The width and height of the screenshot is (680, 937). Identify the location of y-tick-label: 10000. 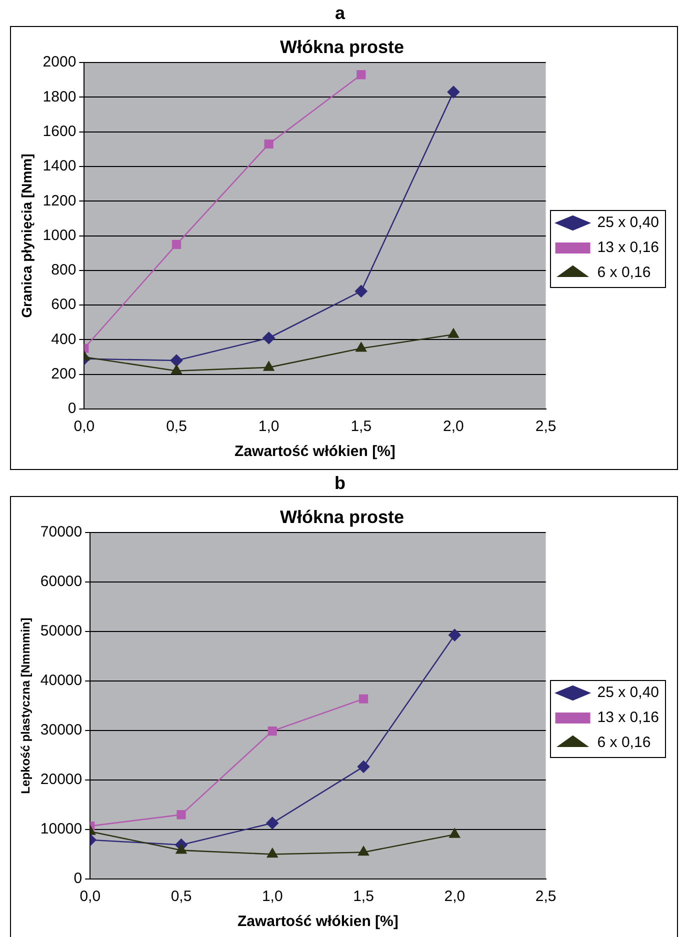
(61, 829).